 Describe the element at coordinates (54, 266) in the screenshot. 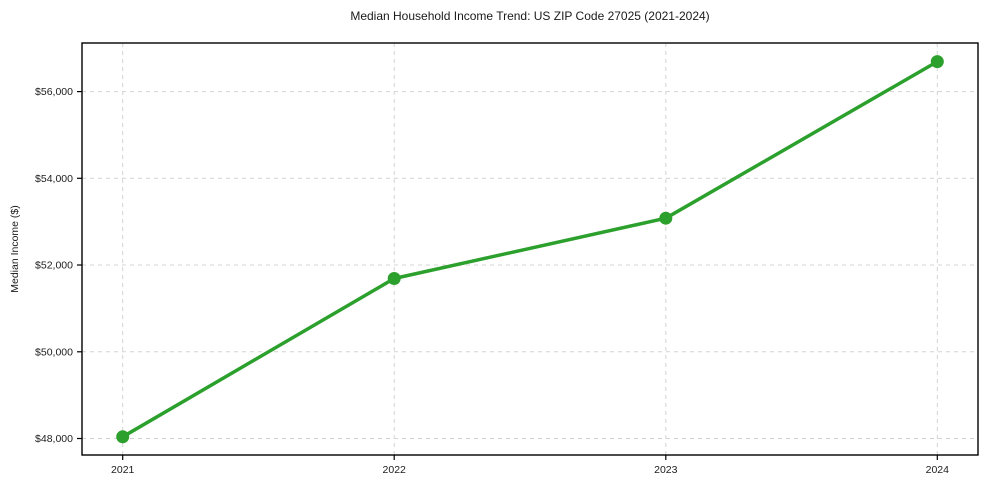

I see `y-tick-label: $52,000` at that location.